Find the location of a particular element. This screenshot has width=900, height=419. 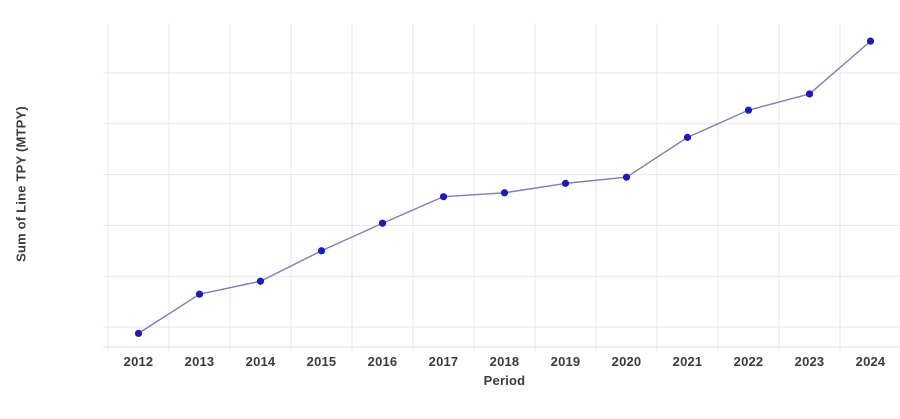

x-tick-label-2019: 2019 is located at coordinates (565, 361).